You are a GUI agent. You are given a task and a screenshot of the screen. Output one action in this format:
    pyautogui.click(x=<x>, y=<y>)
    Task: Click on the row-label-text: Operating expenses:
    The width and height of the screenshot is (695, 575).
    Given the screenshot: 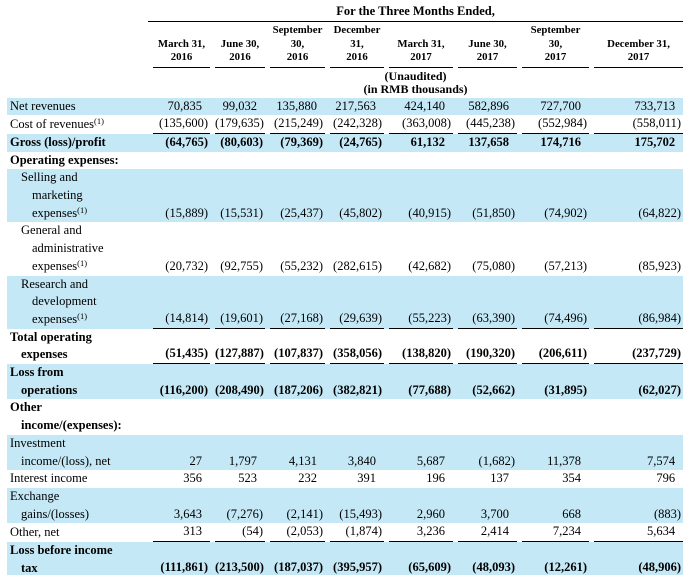 What is the action you would take?
    pyautogui.click(x=64, y=159)
    